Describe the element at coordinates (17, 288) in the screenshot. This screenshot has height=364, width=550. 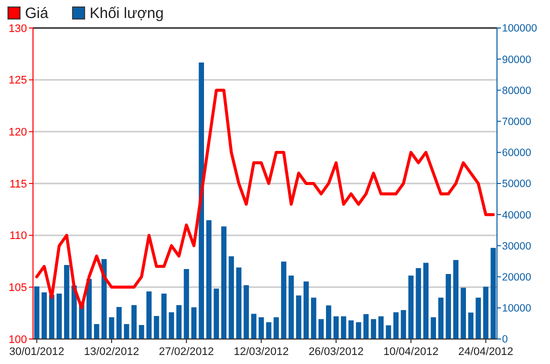
I see `y-tick-label: 105` at that location.